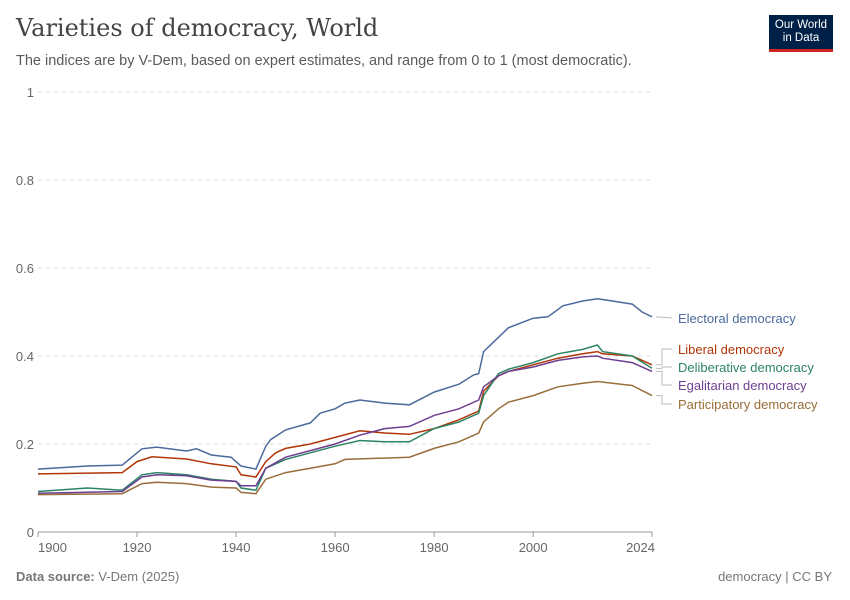 The width and height of the screenshot is (850, 600). Describe the element at coordinates (640, 547) in the screenshot. I see `x-tick-label: 2024` at that location.